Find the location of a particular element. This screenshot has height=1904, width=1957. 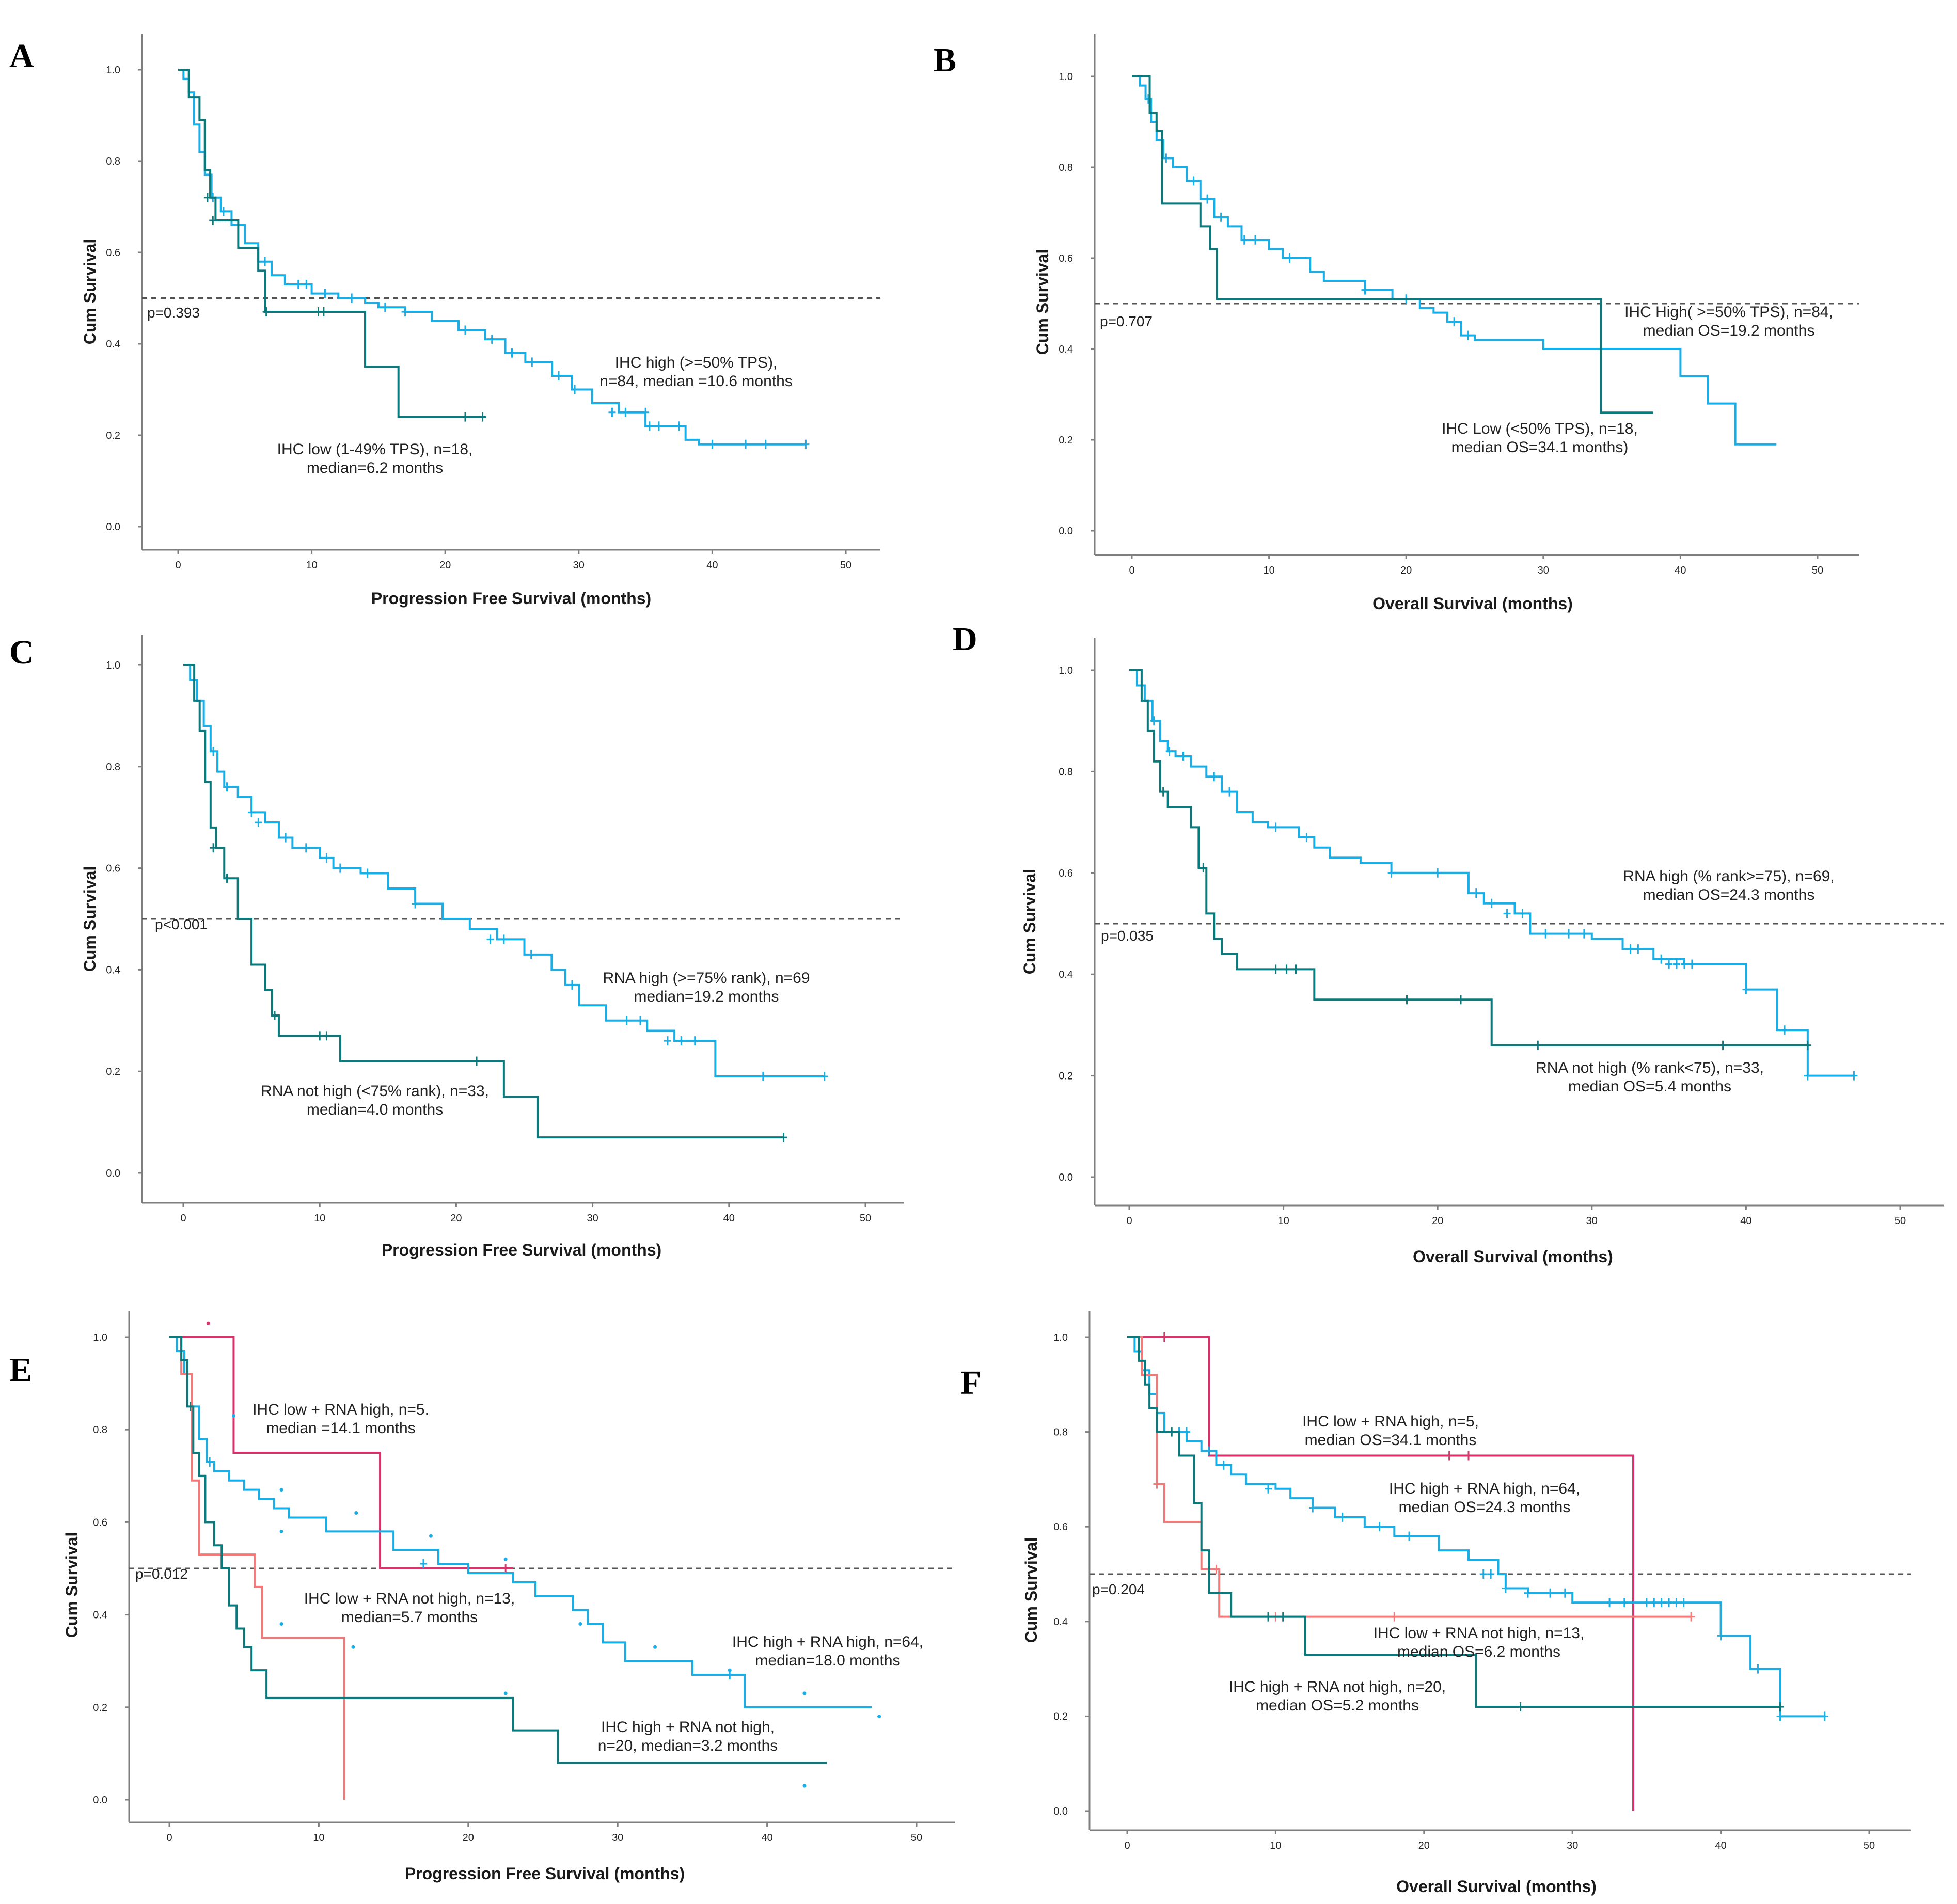

y-tick-label: 0.8 is located at coordinates (113, 161).